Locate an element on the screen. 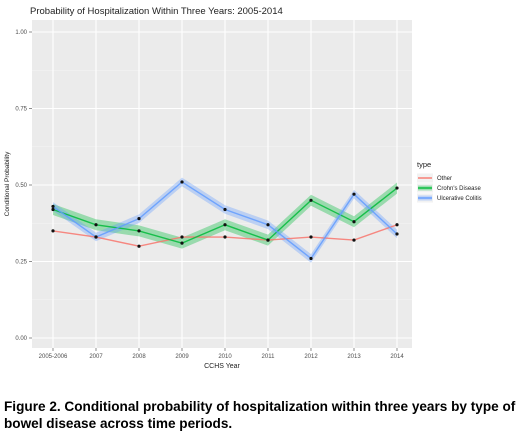  x-tick-label: 2010 is located at coordinates (225, 357).